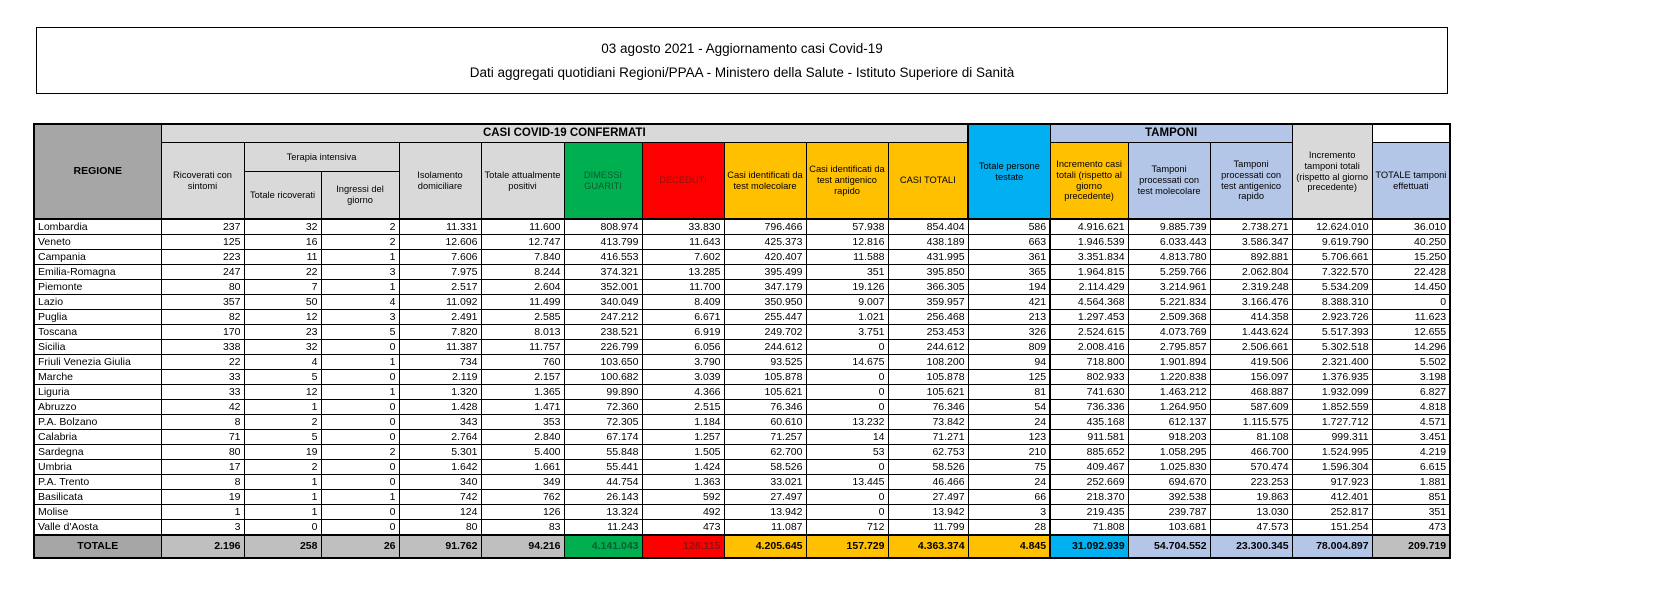 The image size is (1676, 594). Describe the element at coordinates (603, 467) in the screenshot. I see `cell: 55.441` at that location.